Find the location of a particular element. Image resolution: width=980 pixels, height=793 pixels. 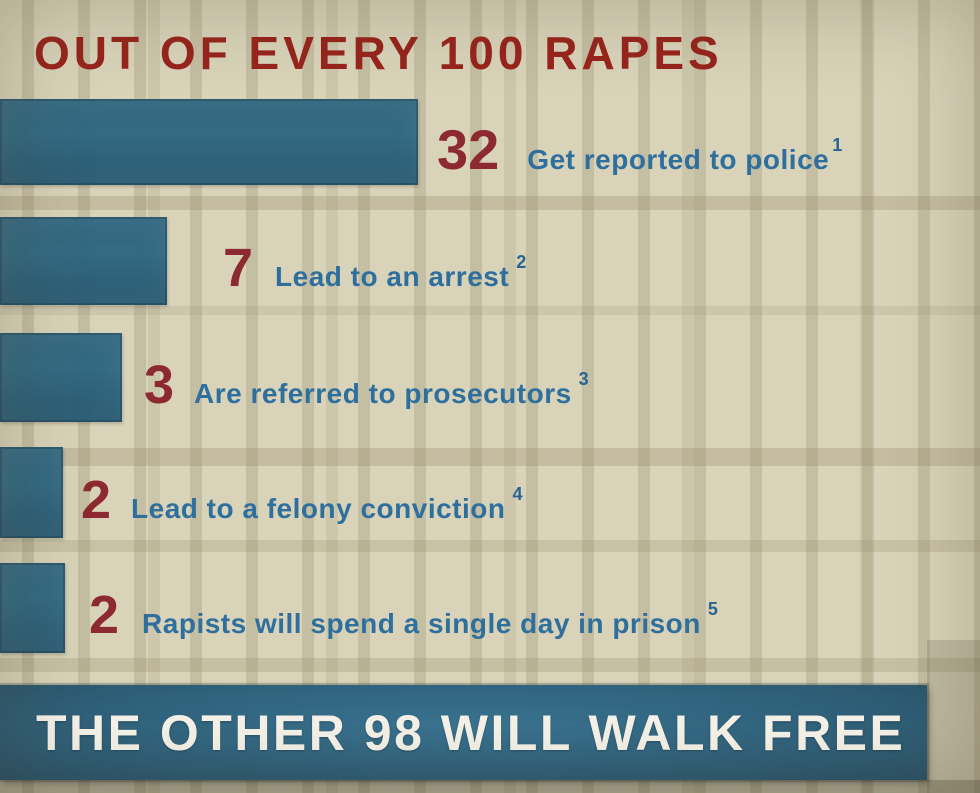

bar-prosecutors is located at coordinates (61, 377).